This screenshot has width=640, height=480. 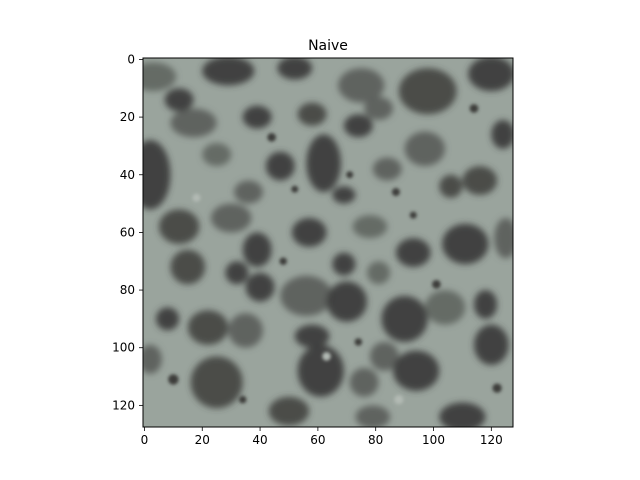 What do you see at coordinates (123, 405) in the screenshot?
I see `y-tick-label: 120` at bounding box center [123, 405].